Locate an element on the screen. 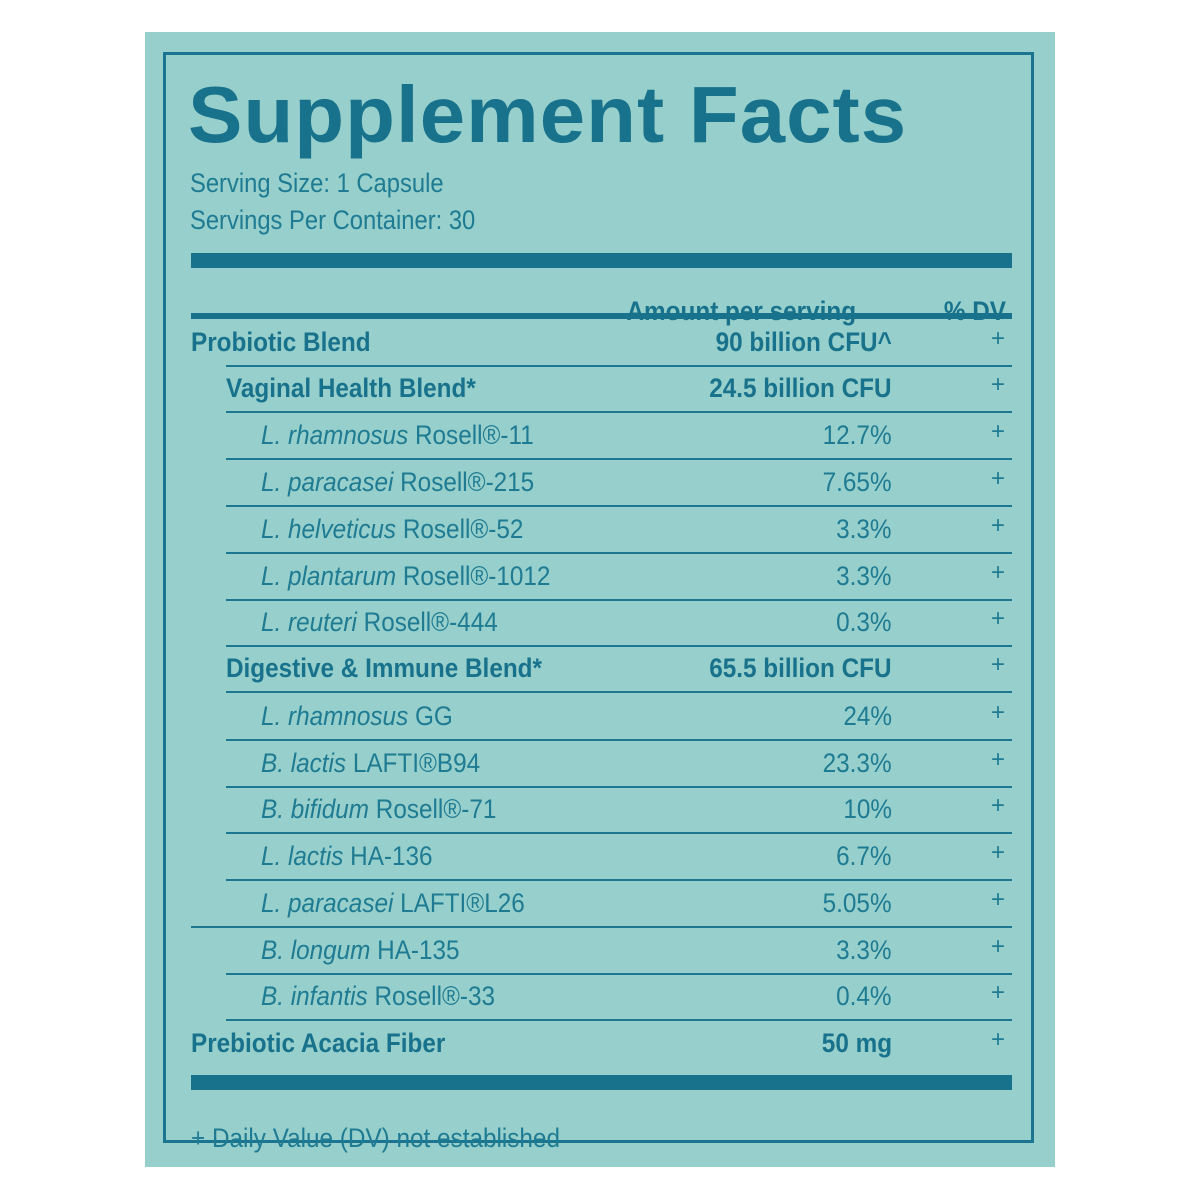 The width and height of the screenshot is (1200, 1200). table-row: B. longum HA-135 3.3% + is located at coordinates (601, 952).